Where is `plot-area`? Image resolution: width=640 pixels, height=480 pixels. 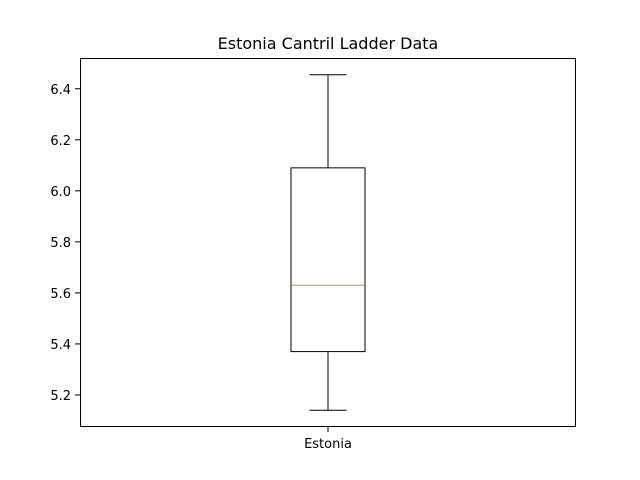
plot-area is located at coordinates (328, 242).